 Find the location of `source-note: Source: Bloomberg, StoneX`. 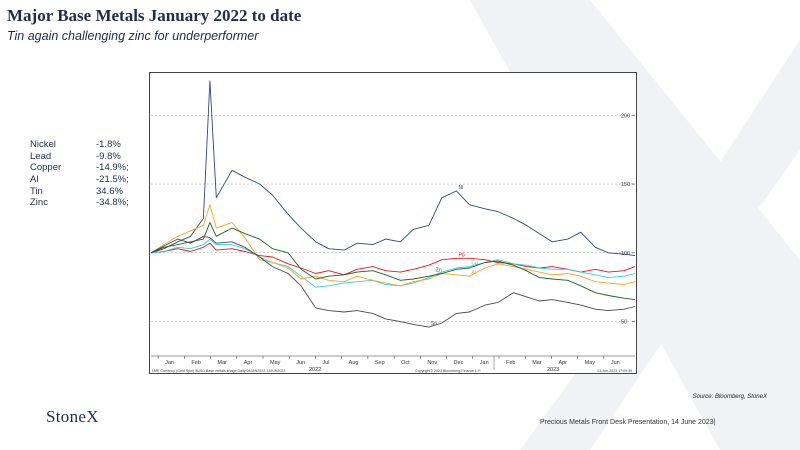

source-note: Source: Bloomberg, StoneX is located at coordinates (729, 397).